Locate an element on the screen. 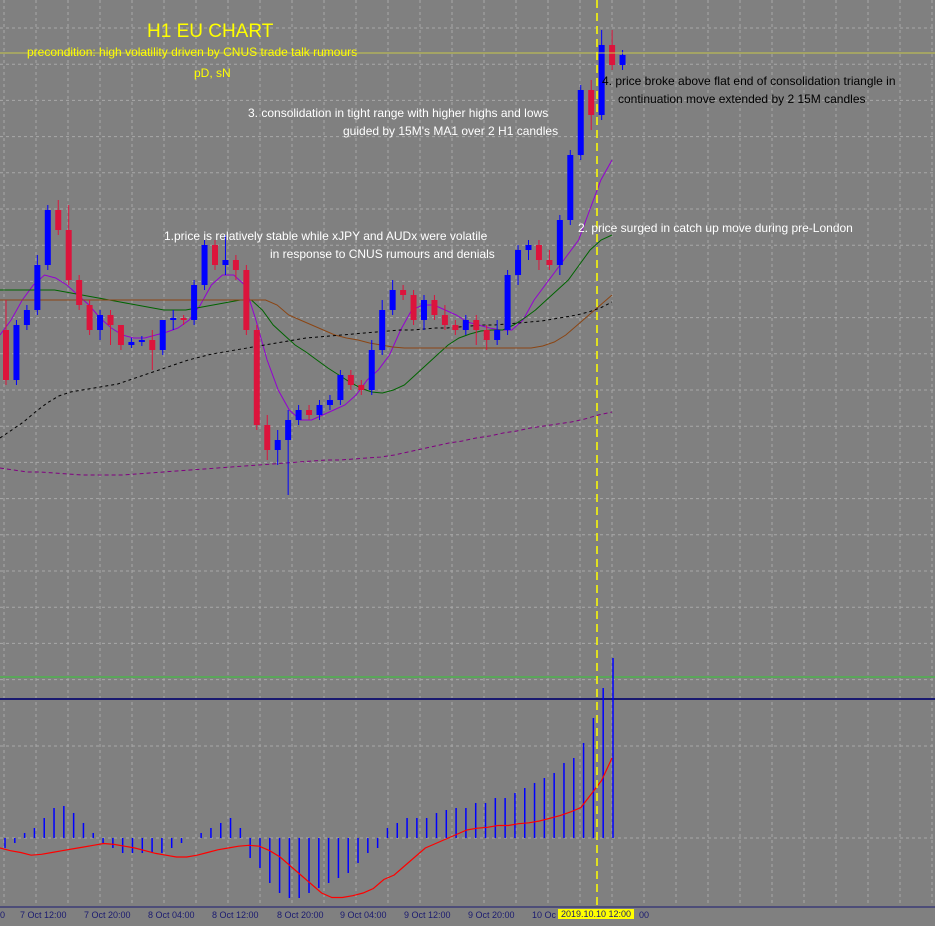 The width and height of the screenshot is (935, 926). x-tick-label: 9 Oct 04:00 is located at coordinates (363, 915).